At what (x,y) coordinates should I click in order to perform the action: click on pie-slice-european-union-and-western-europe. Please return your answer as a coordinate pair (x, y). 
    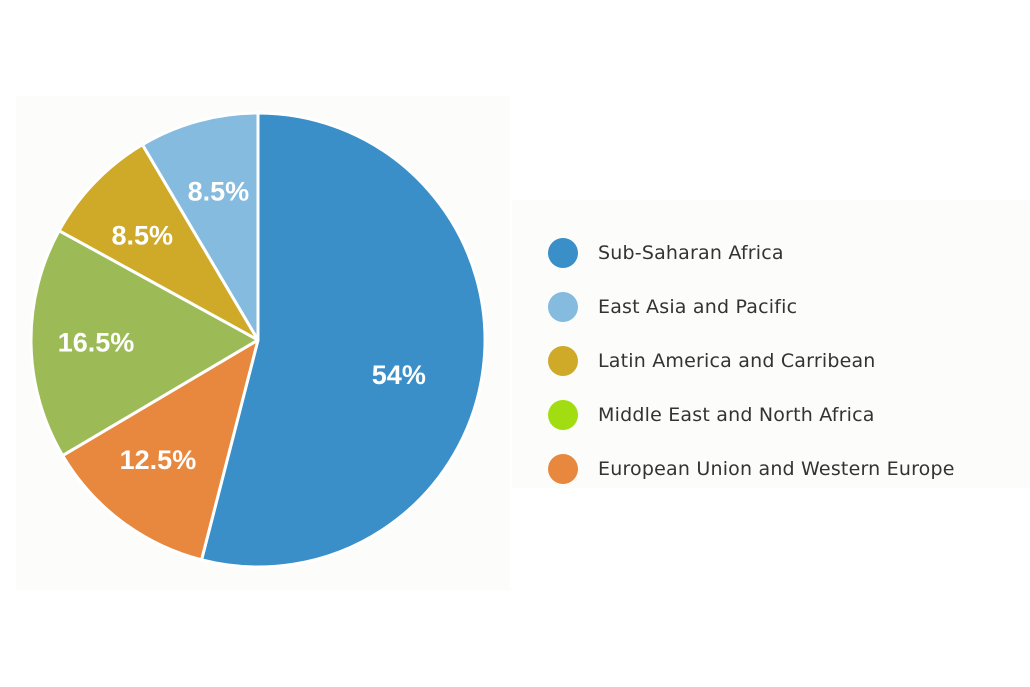
    Looking at the image, I should click on (160, 450).